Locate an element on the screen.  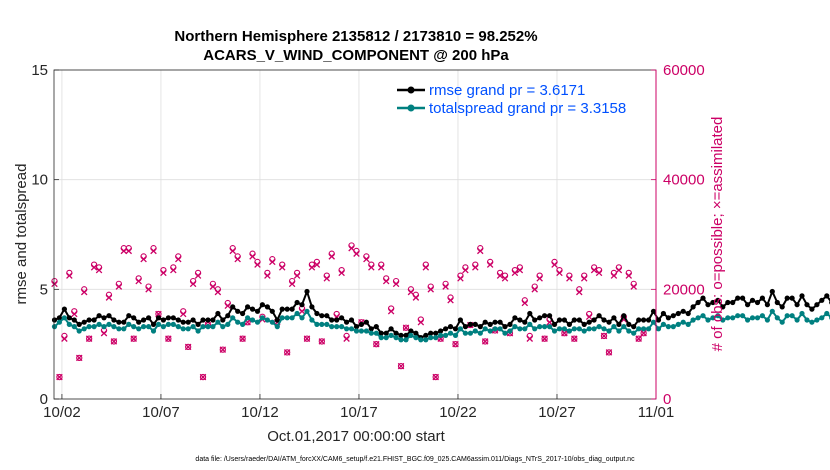
x-tick-label: 10/22 is located at coordinates (458, 412).